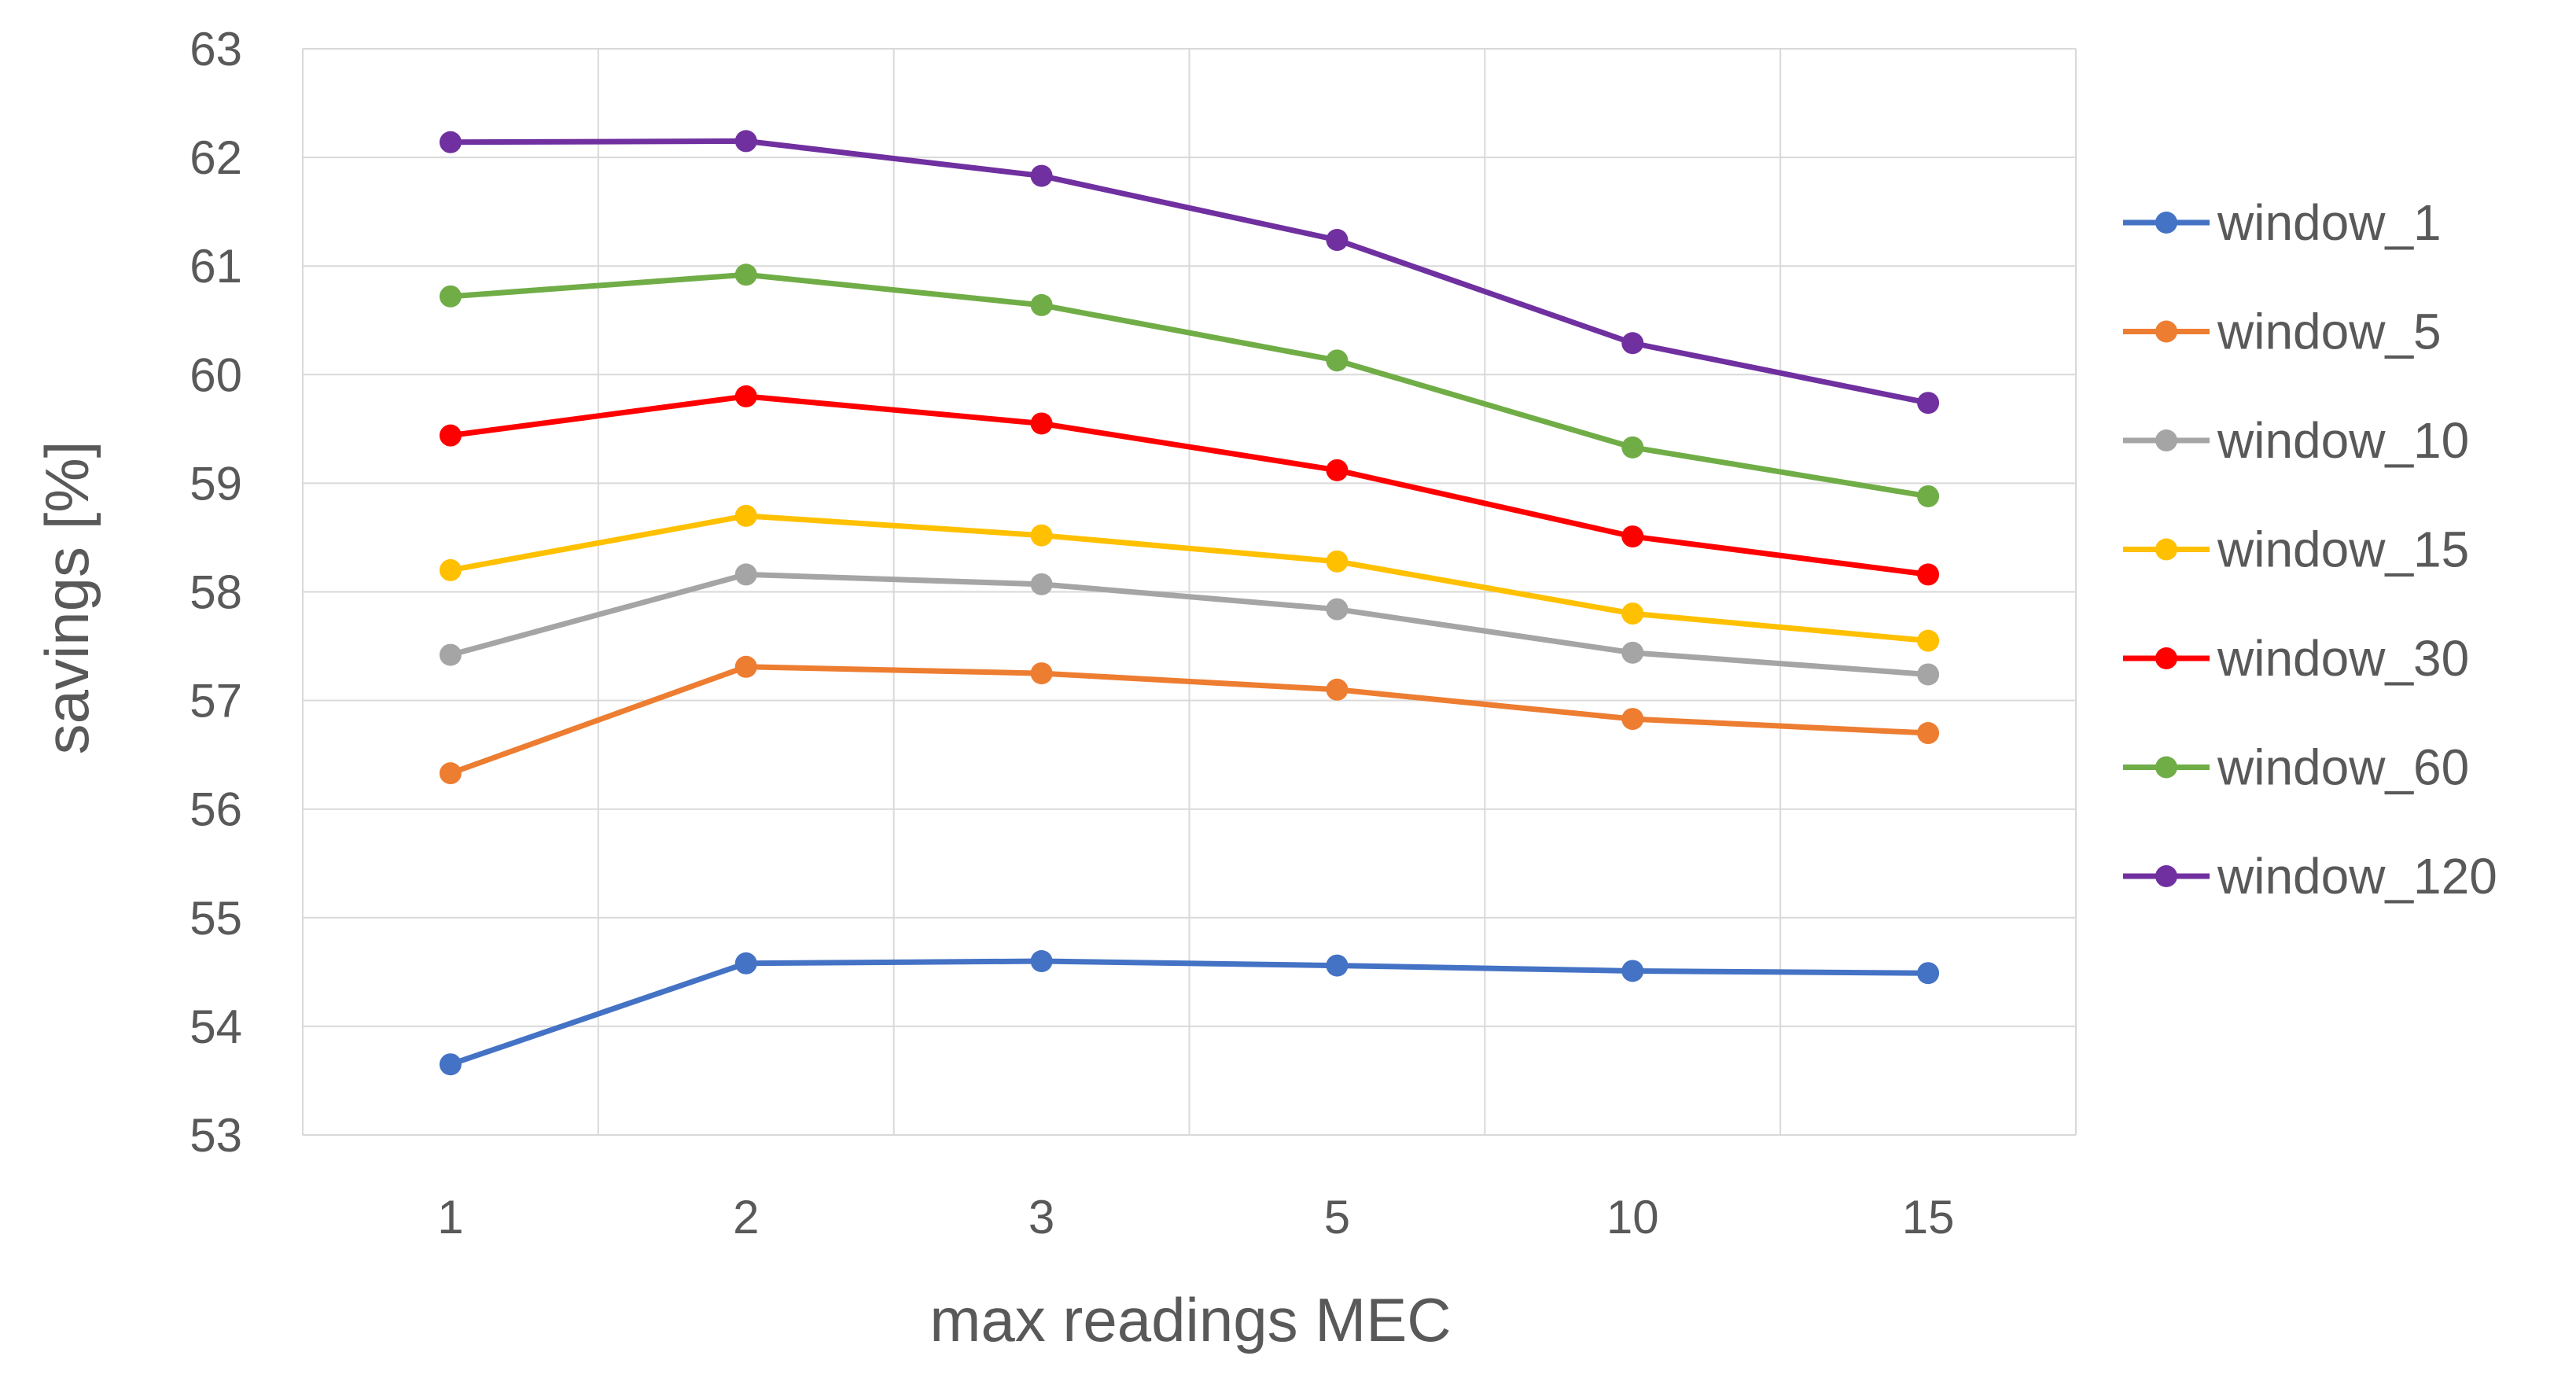 The image size is (2576, 1378). I want to click on legend-item: window_120, so click(2310, 876).